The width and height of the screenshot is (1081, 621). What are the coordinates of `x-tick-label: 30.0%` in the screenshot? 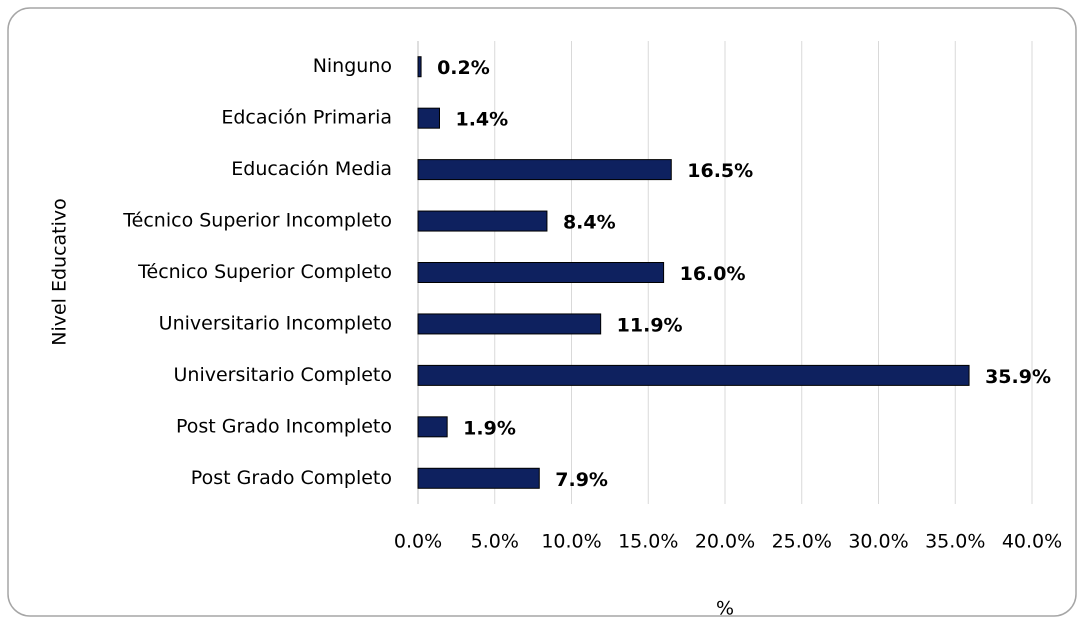 It's located at (878, 542).